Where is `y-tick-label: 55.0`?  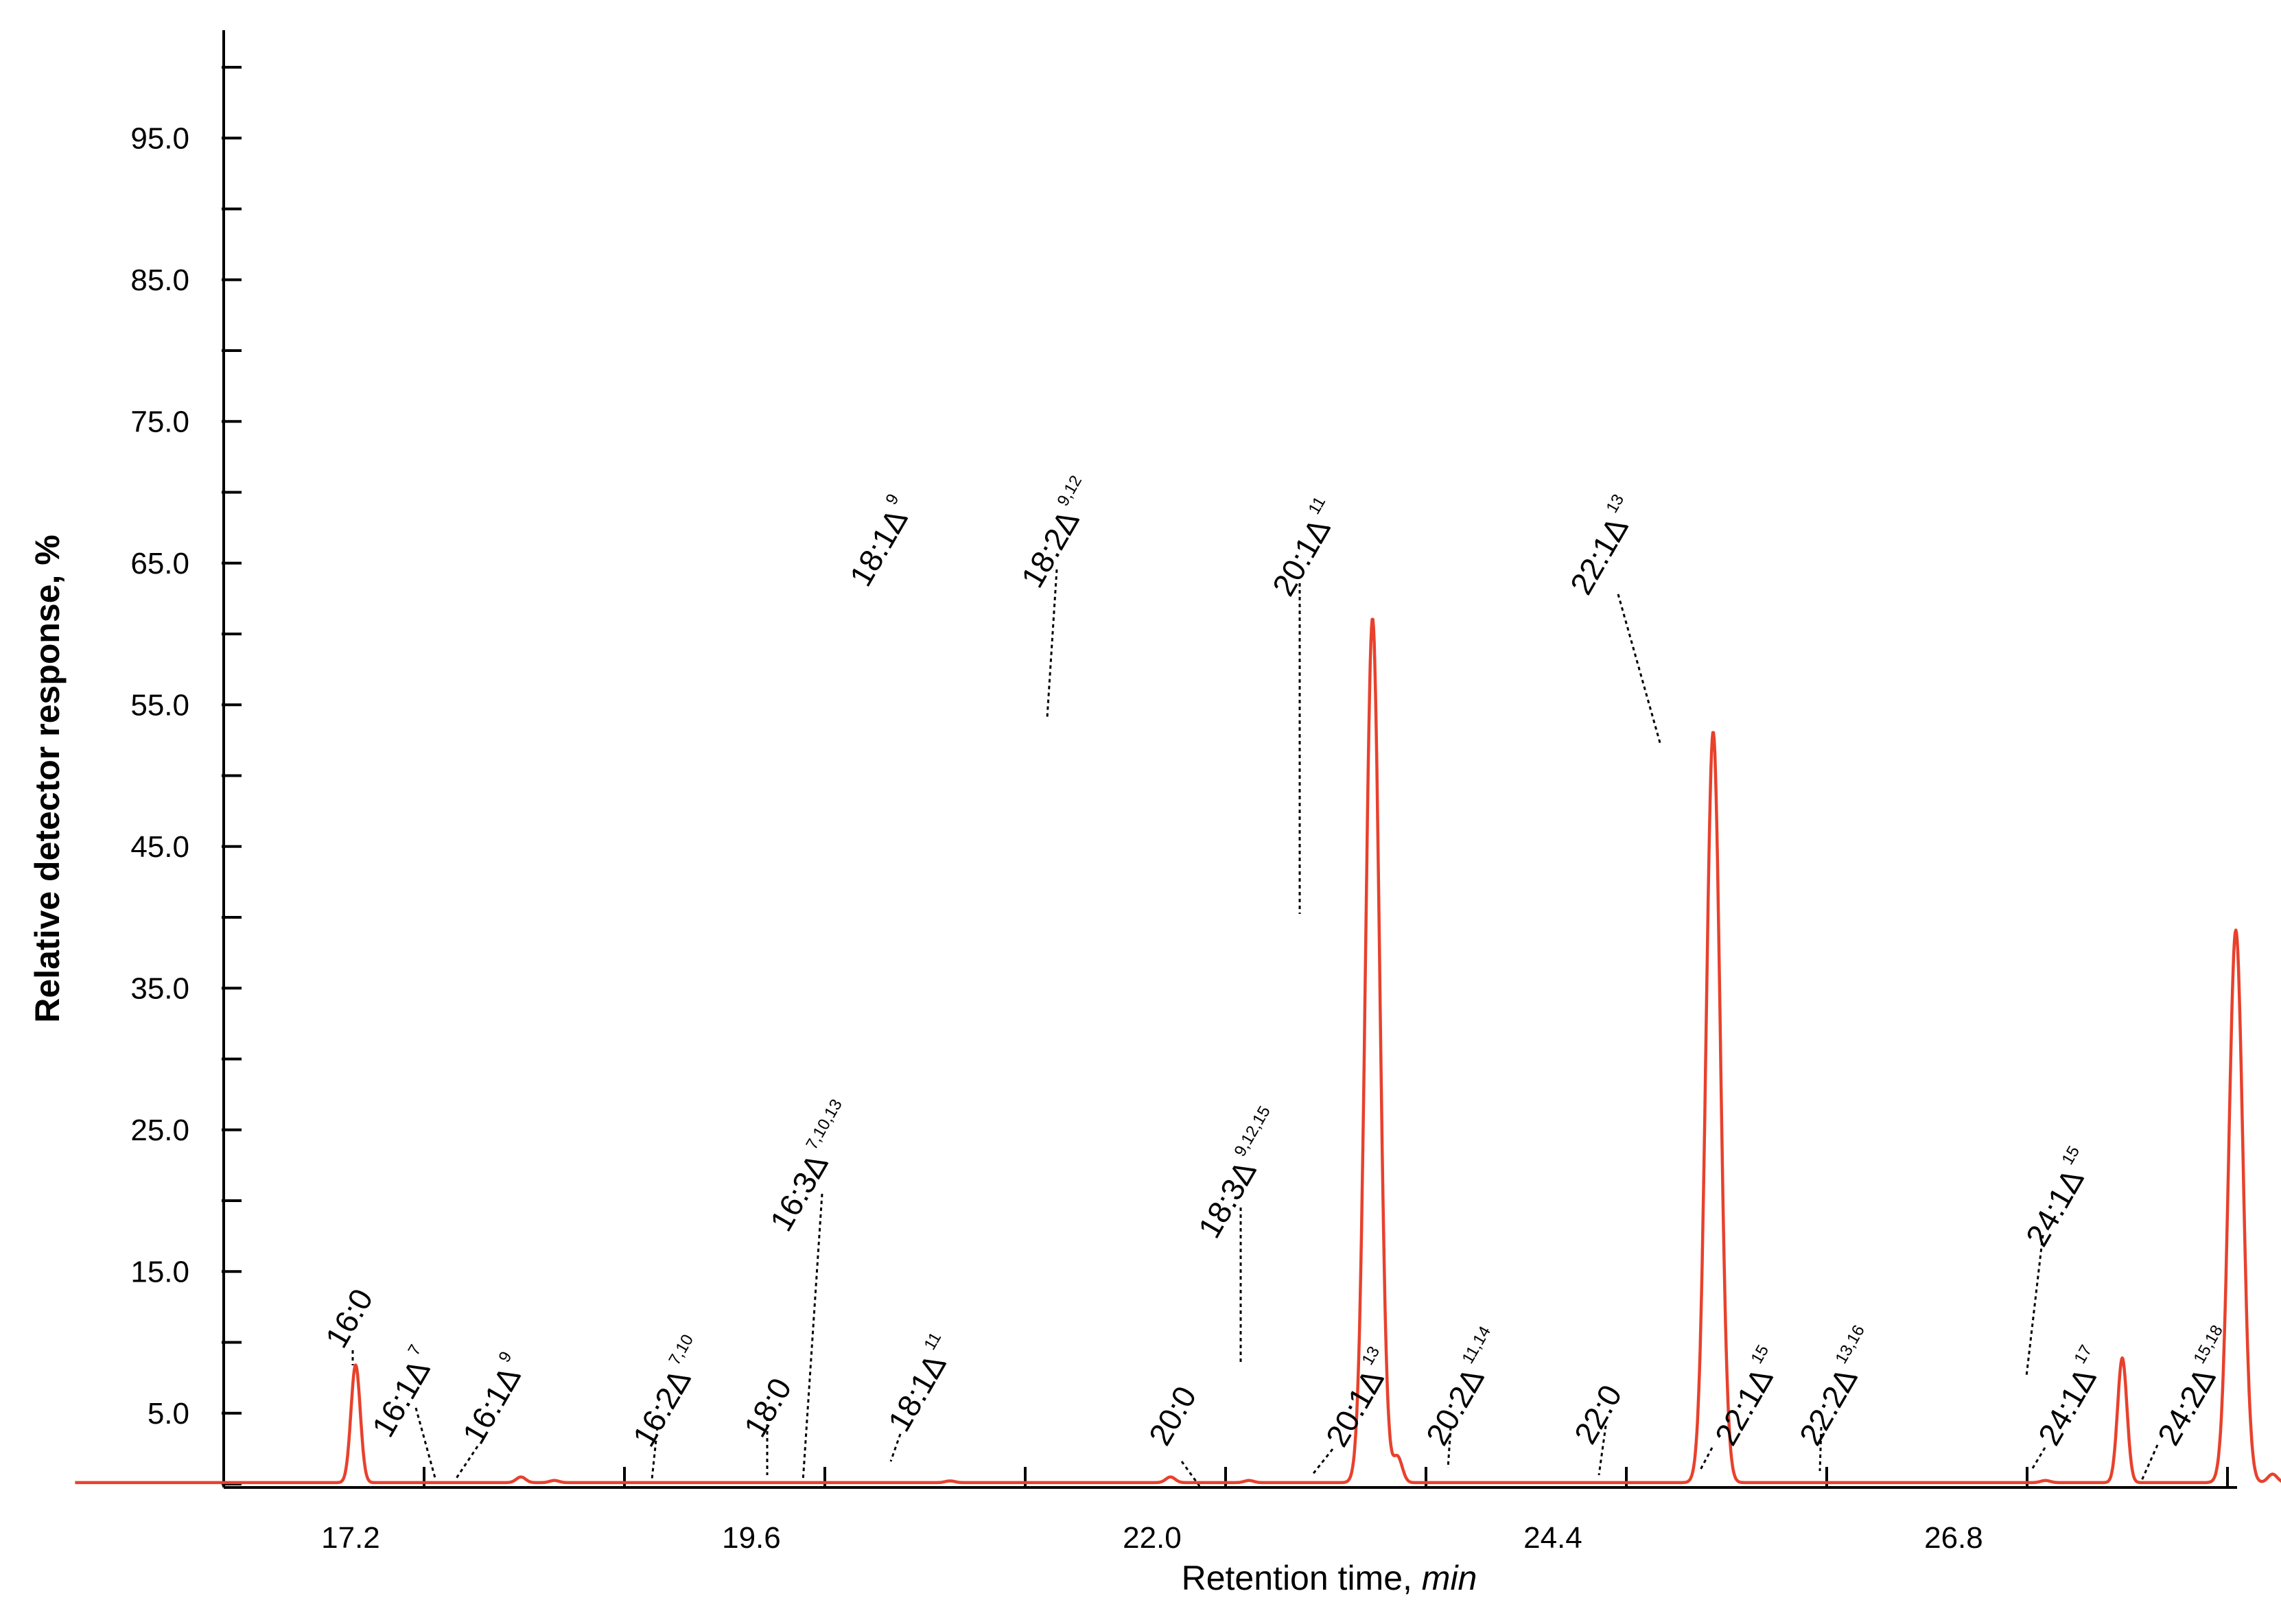 y-tick-label: 55.0 is located at coordinates (159, 705).